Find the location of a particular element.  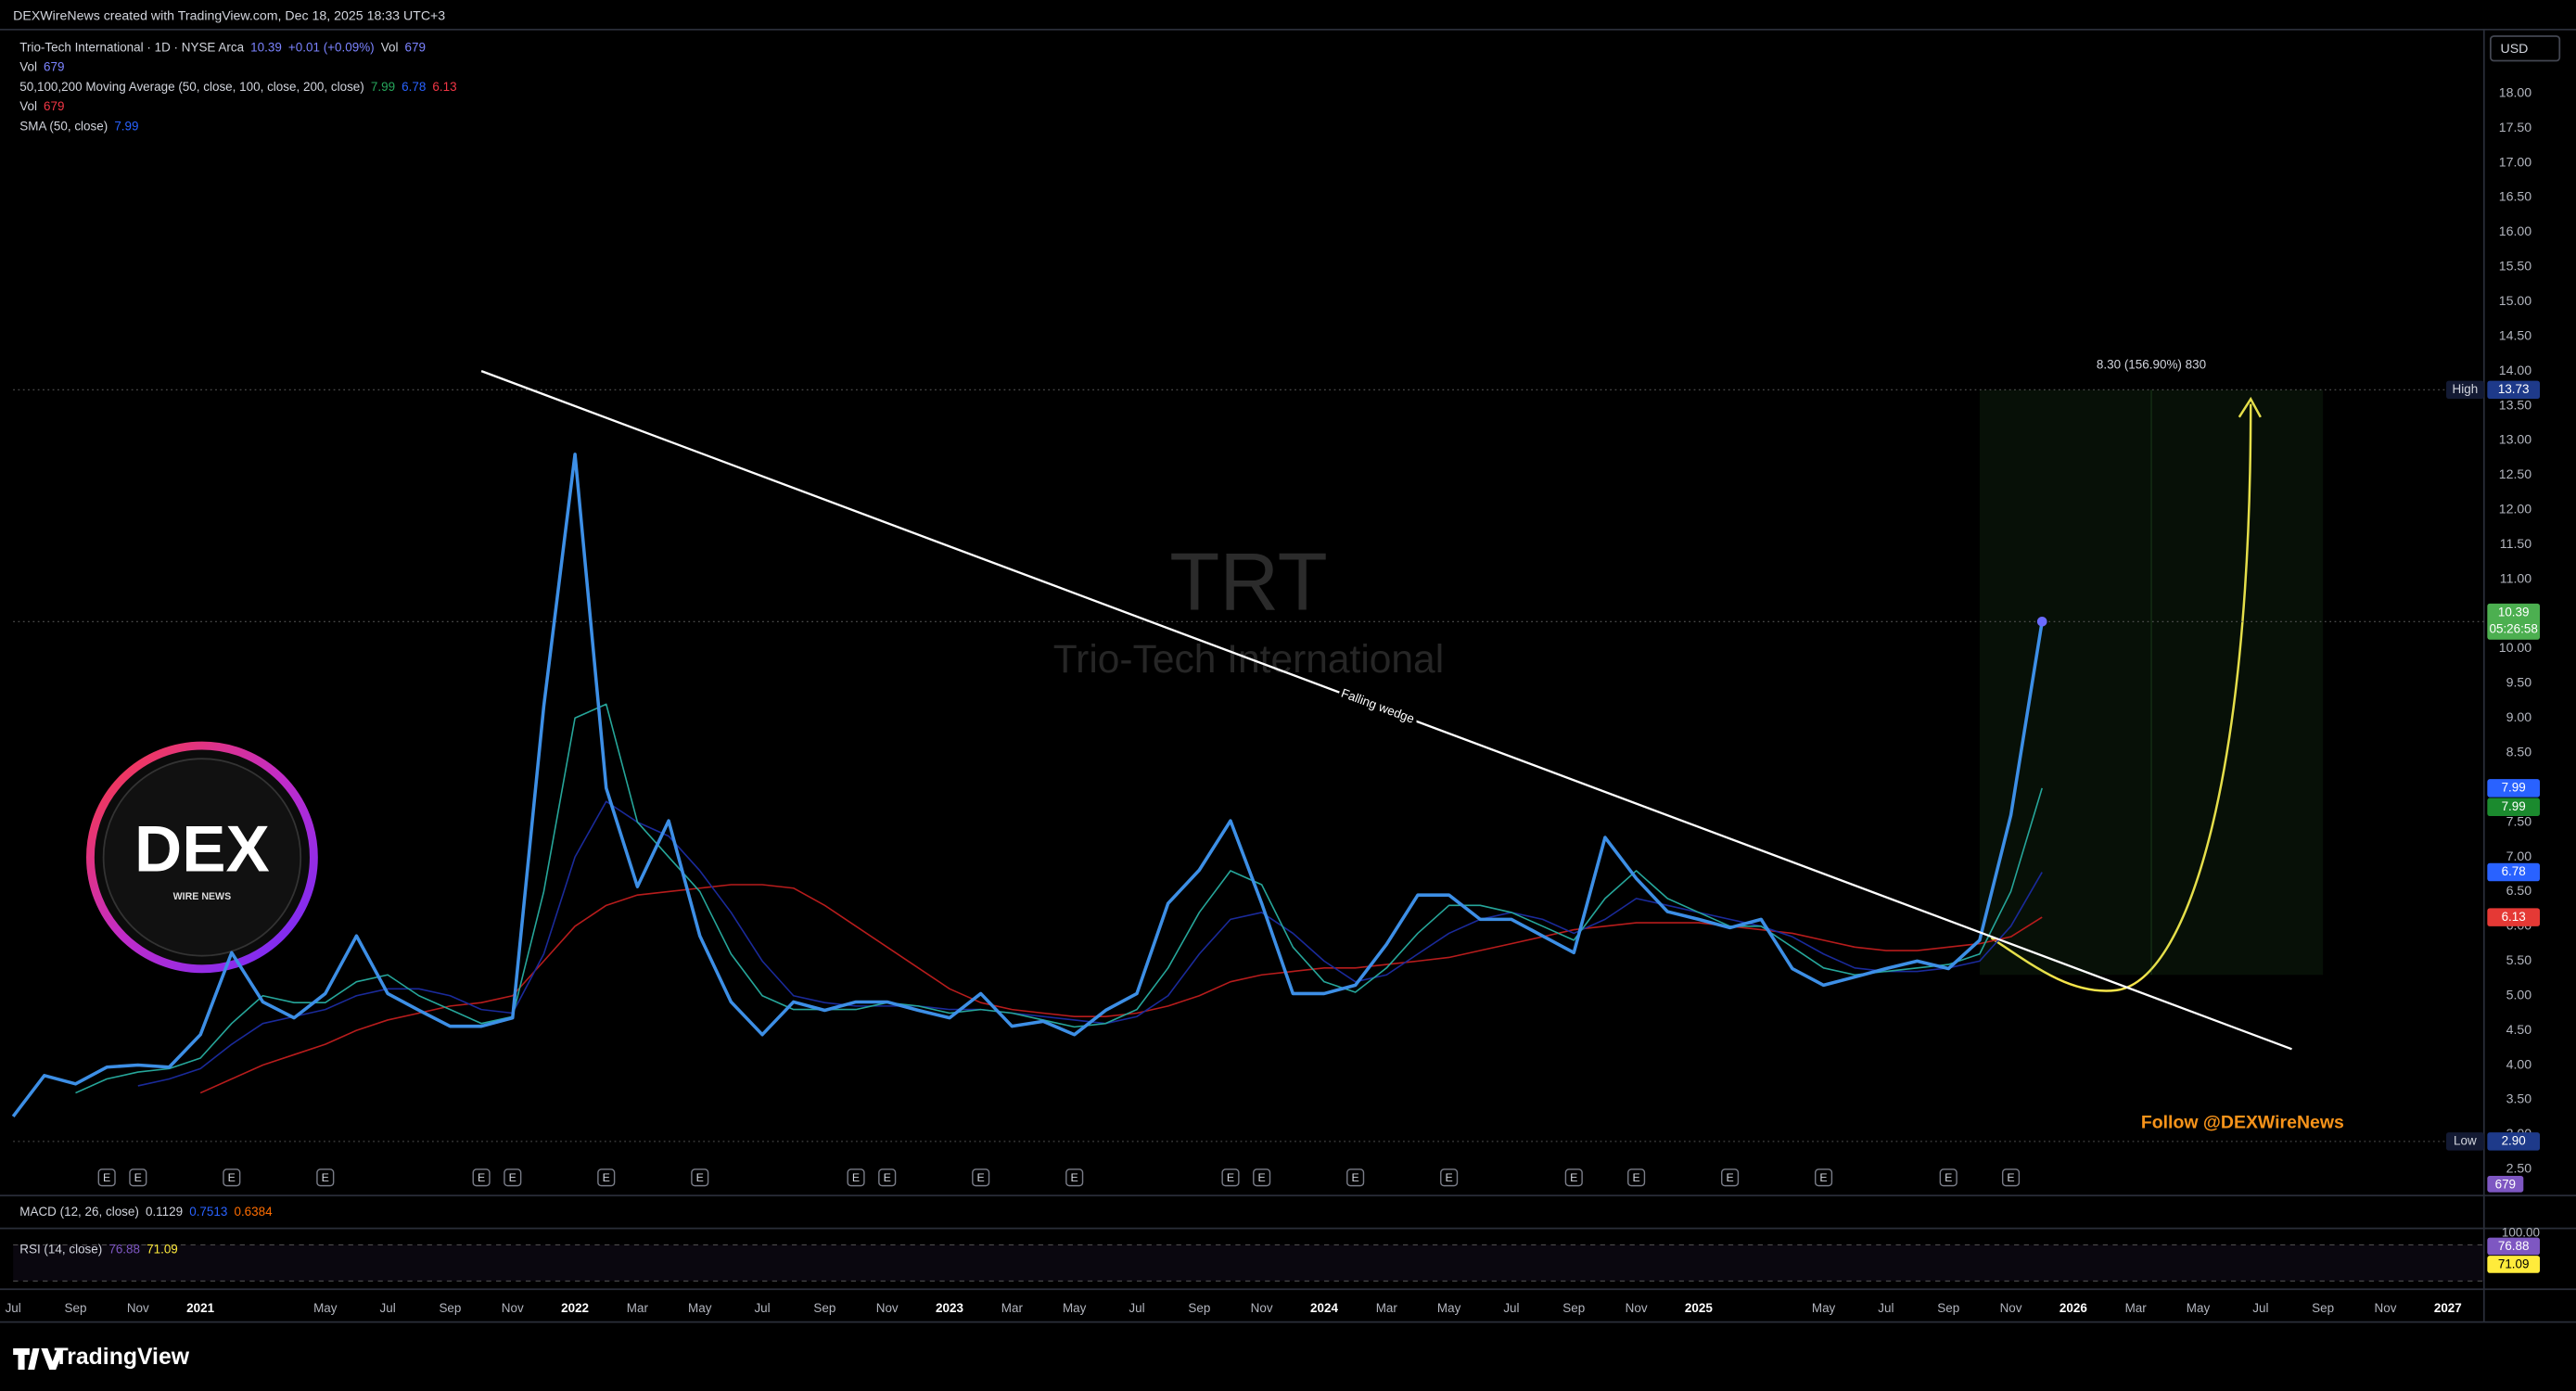

y-tick-label: 4.50 is located at coordinates (2519, 1030).